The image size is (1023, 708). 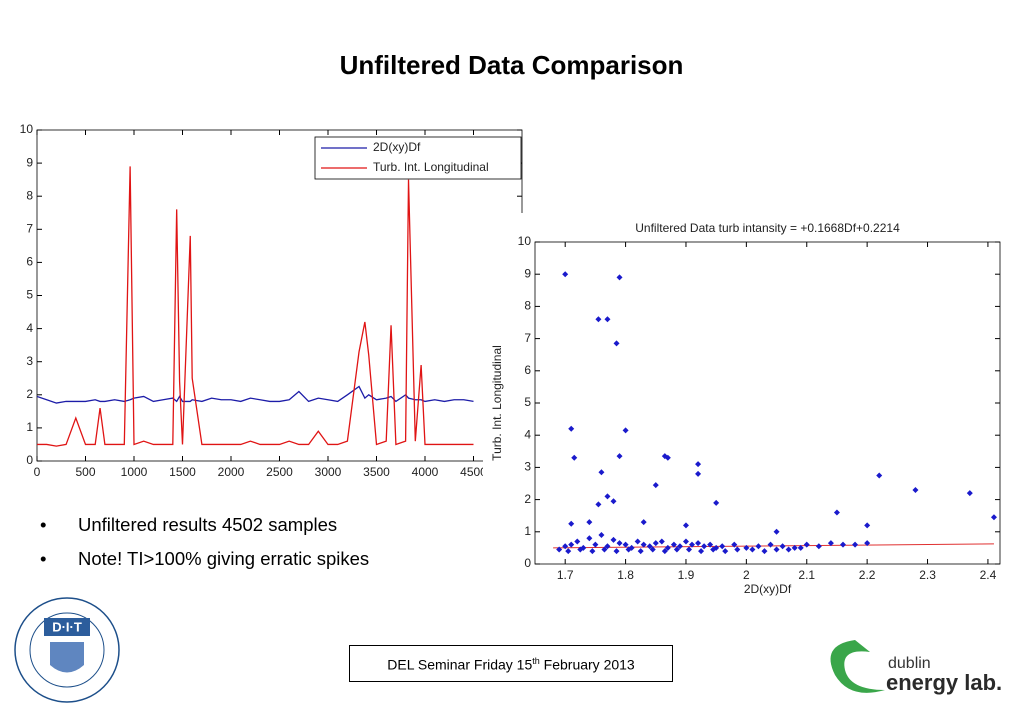 I want to click on y-tick-label: 2, so click(x=527, y=499).